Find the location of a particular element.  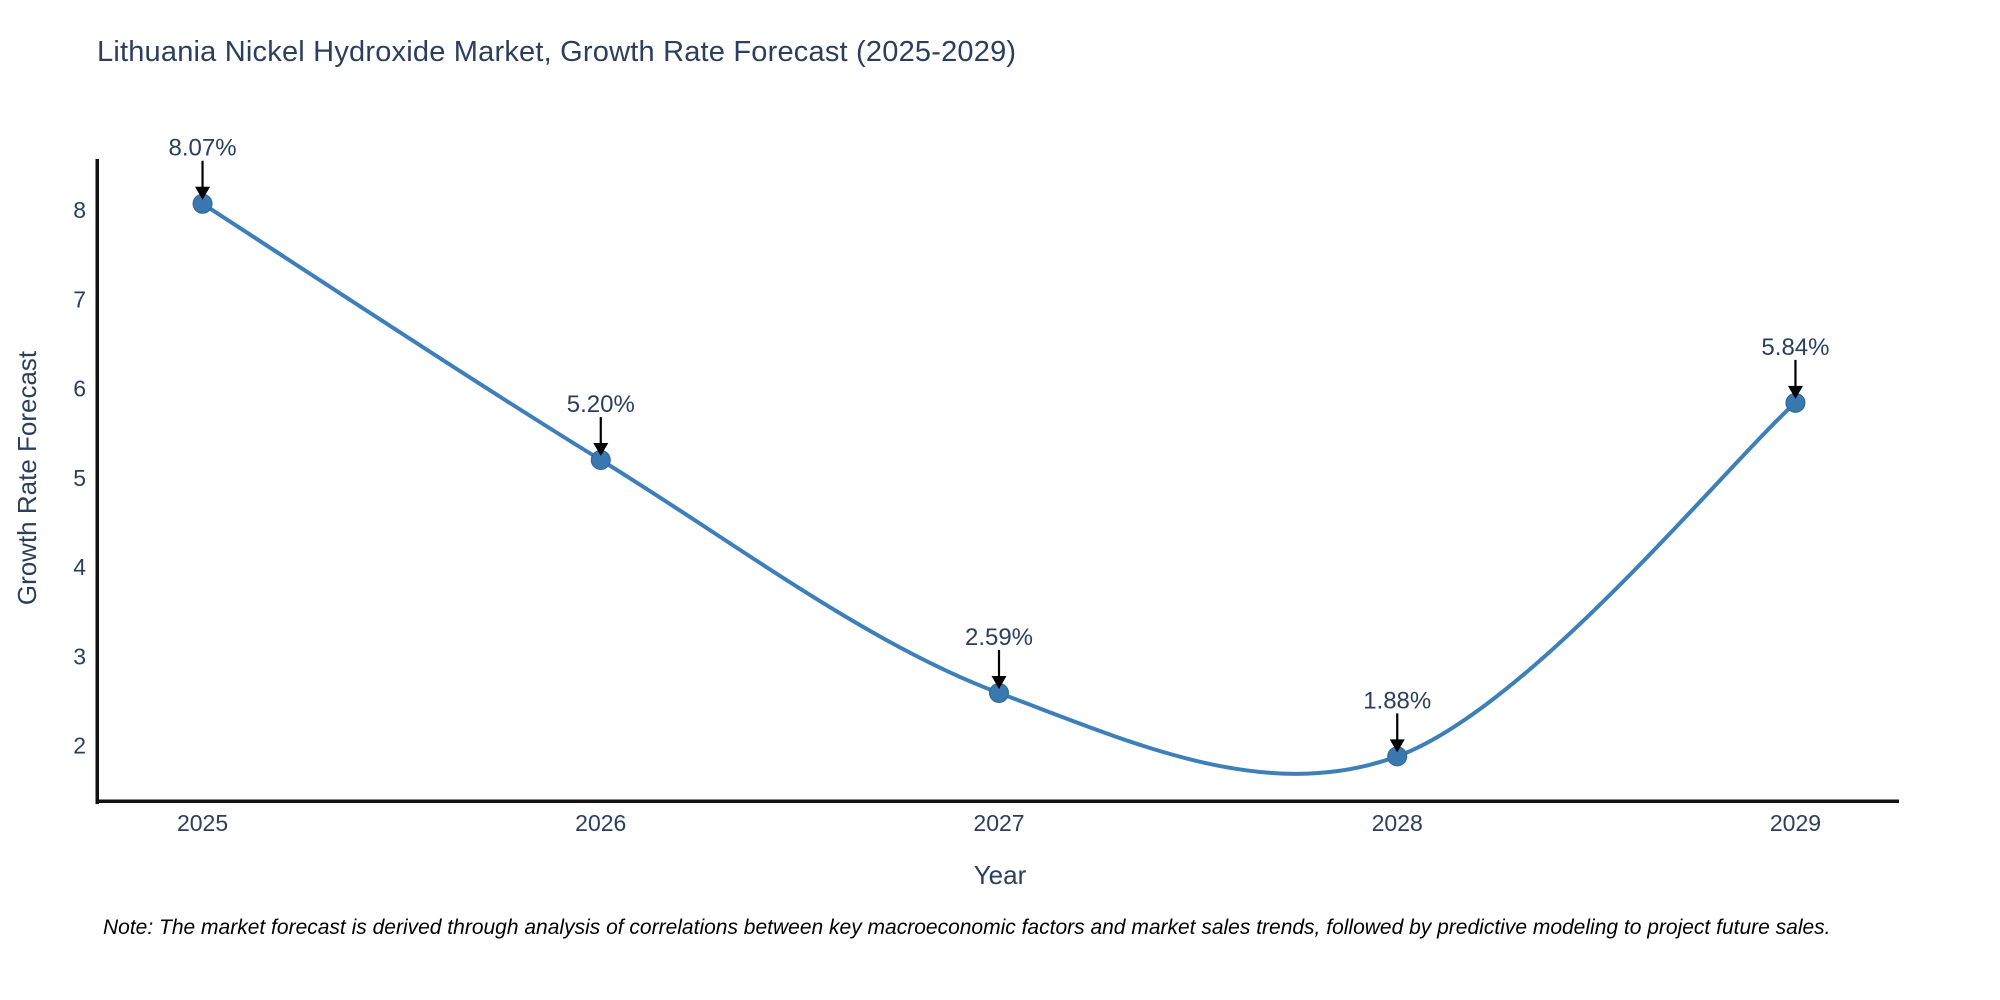

point-value-label: 5.84% is located at coordinates (1795, 347).